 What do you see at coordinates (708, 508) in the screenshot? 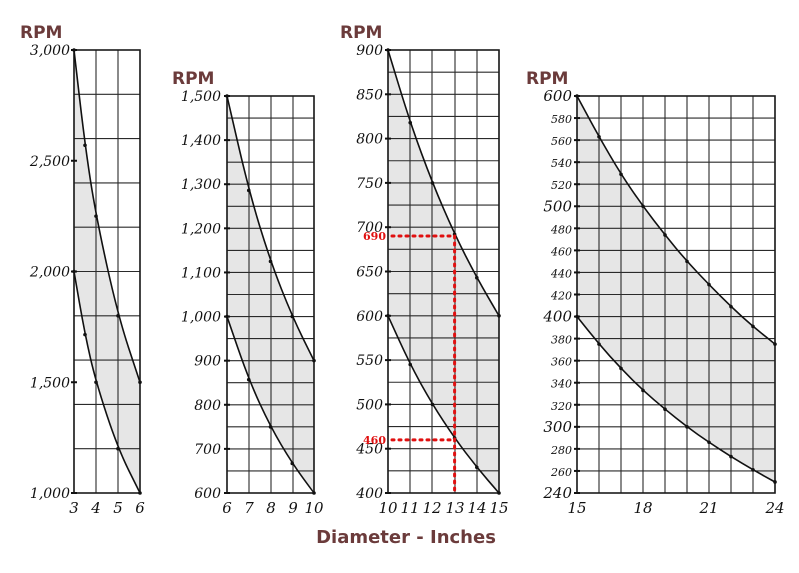
I see `x-tick-label: 21` at bounding box center [708, 508].